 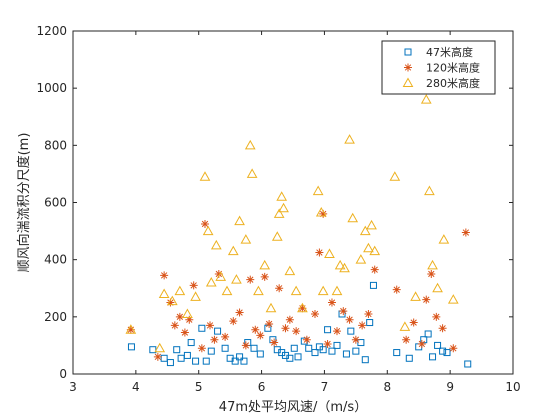 I want to click on legend-label: 120米高度, so click(x=453, y=68).